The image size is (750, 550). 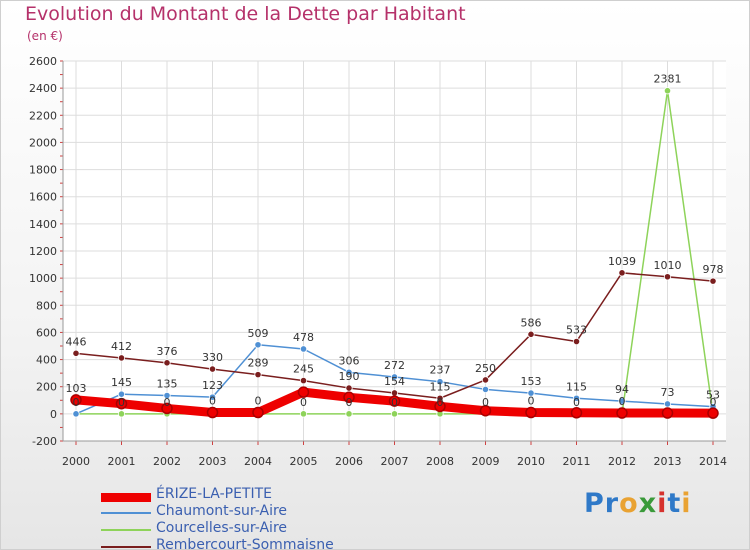 I want to click on data-label: 94, so click(x=622, y=389).